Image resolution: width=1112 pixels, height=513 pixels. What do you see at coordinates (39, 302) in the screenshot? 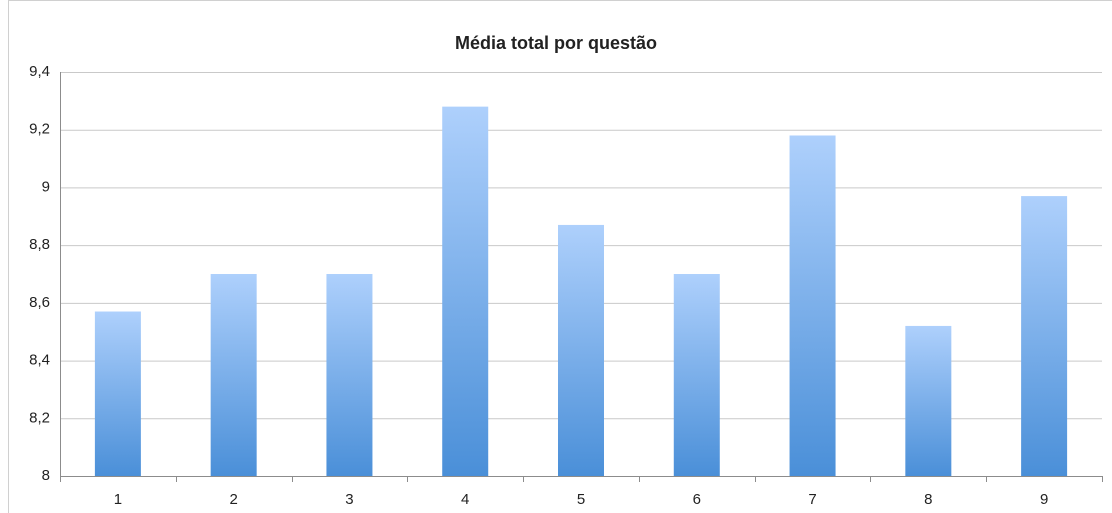
I see `y-tick-label: 8,6` at bounding box center [39, 302].